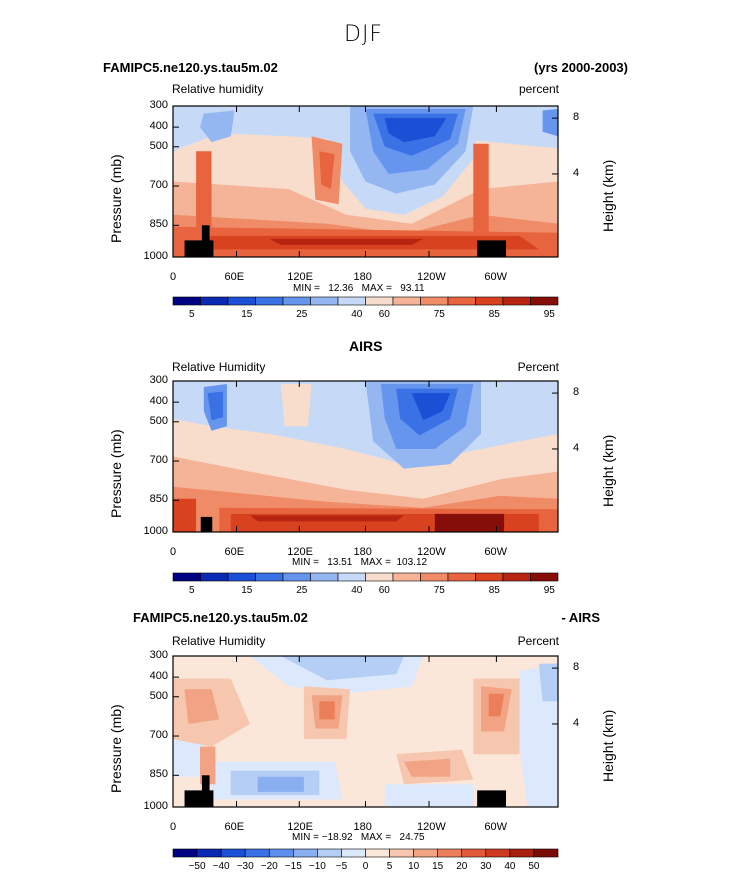 This screenshot has width=733, height=888. Describe the element at coordinates (576, 667) in the screenshot. I see `height-tick-label: 8` at that location.